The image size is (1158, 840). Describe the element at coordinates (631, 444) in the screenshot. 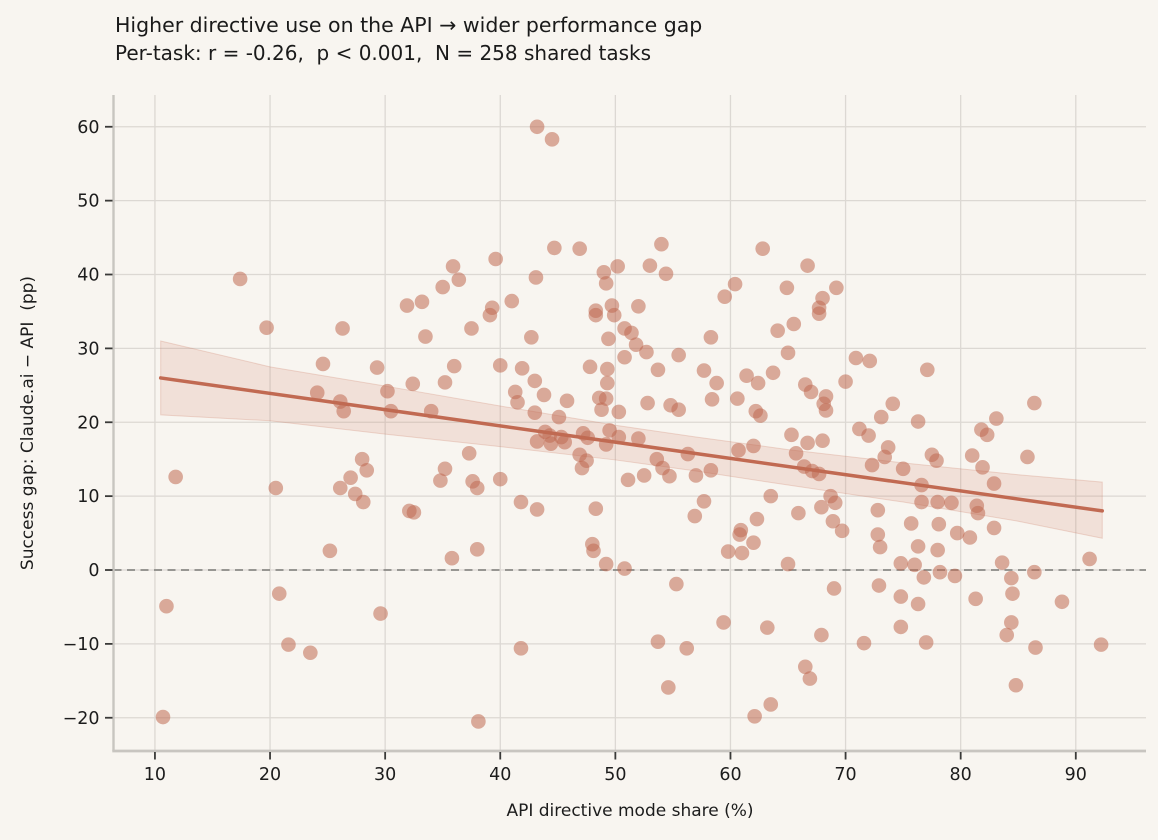

I see `regression-line` at that location.